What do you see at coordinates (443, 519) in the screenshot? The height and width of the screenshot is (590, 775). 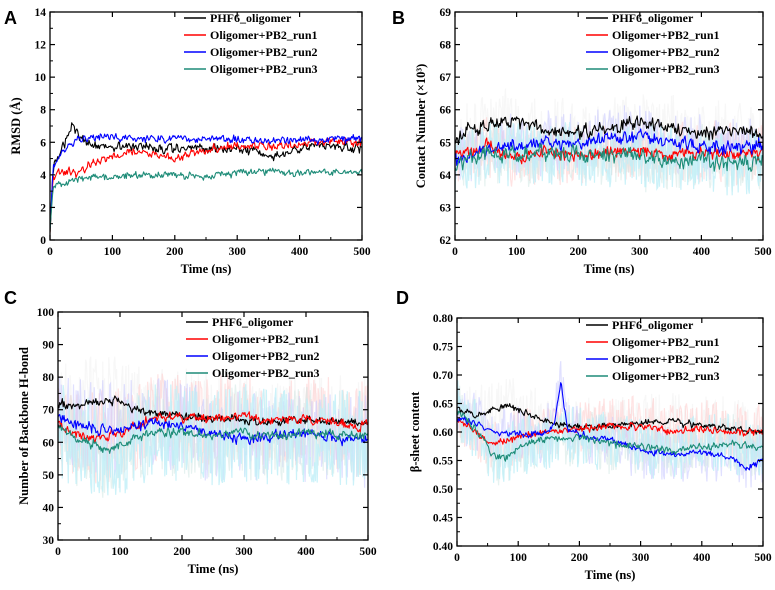 I see `y-tick-label: 0.45` at bounding box center [443, 519].